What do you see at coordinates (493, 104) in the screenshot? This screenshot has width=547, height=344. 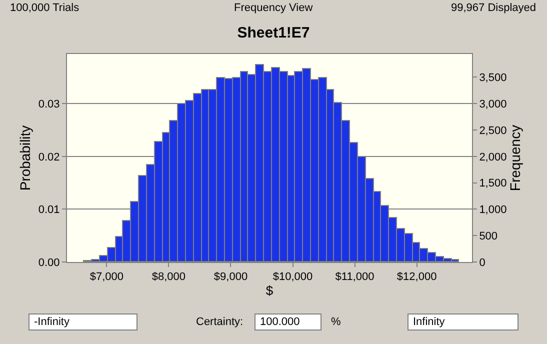 I see `y2-tick-label: 3,000` at bounding box center [493, 104].